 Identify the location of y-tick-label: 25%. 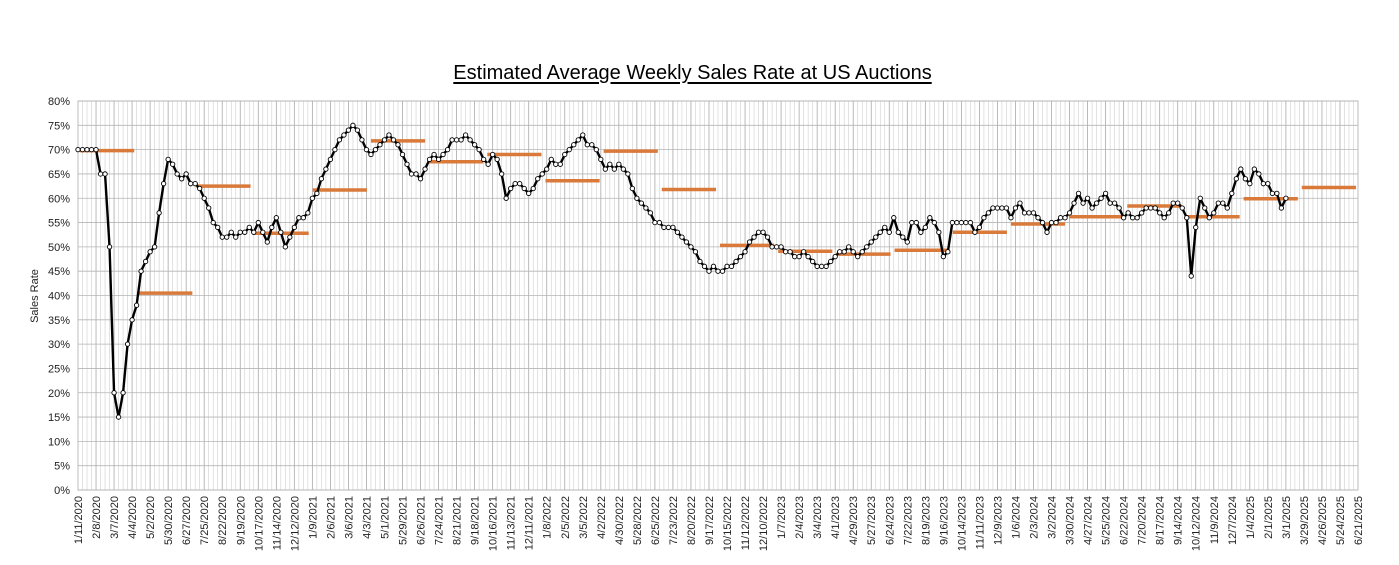
(59, 369).